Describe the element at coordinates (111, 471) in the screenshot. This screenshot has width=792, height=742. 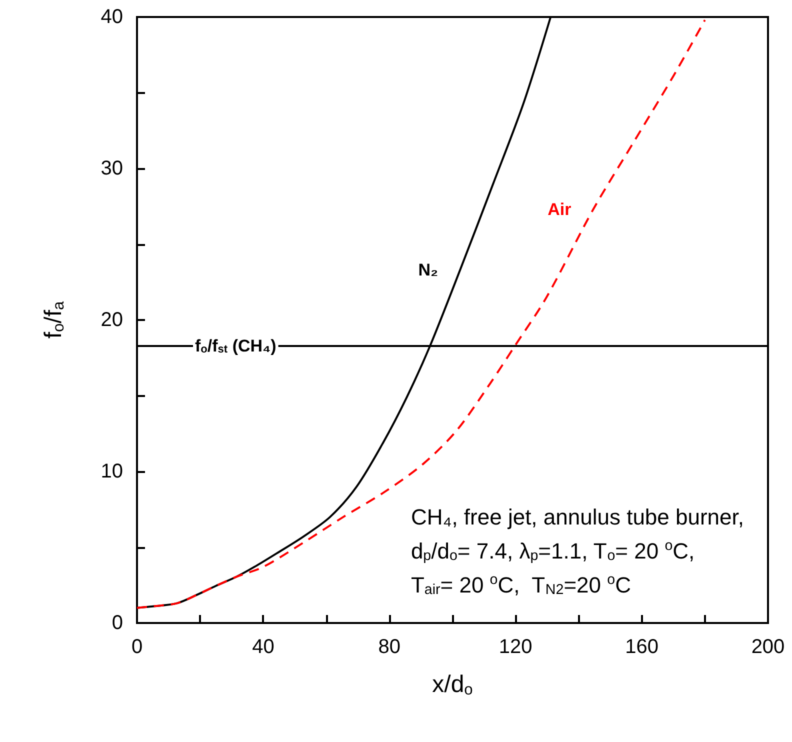
I see `y-tick-label: 10` at that location.